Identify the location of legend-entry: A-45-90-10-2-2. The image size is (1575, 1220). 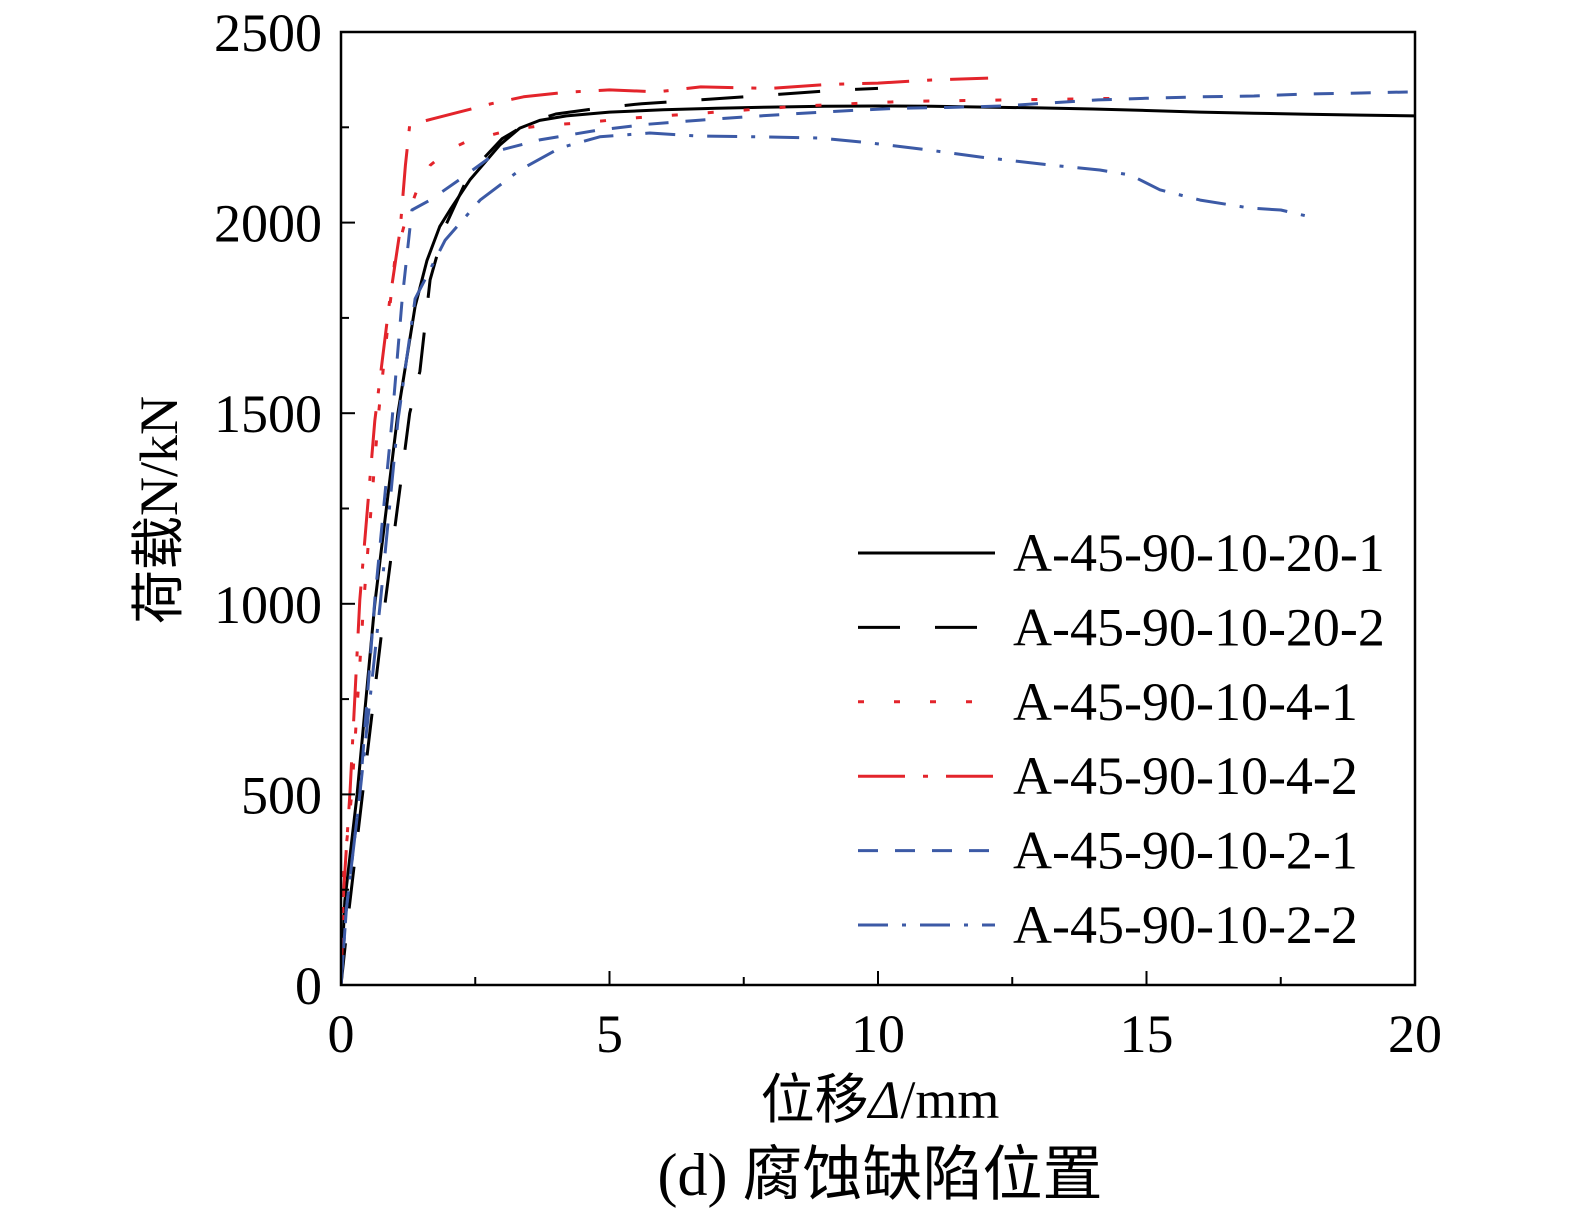
(1108, 925).